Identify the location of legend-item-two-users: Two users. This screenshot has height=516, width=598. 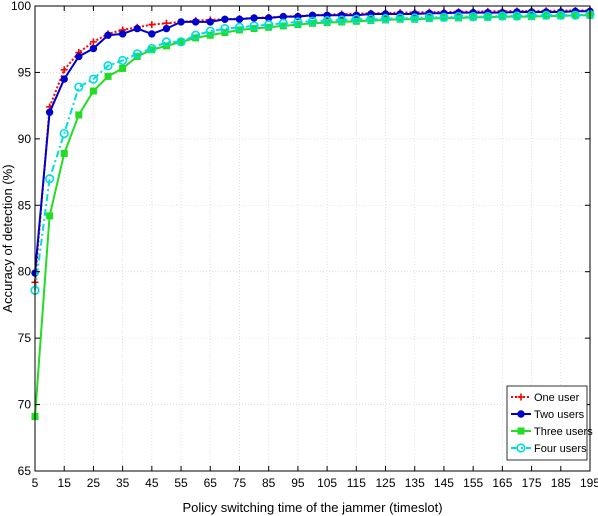
(548, 415).